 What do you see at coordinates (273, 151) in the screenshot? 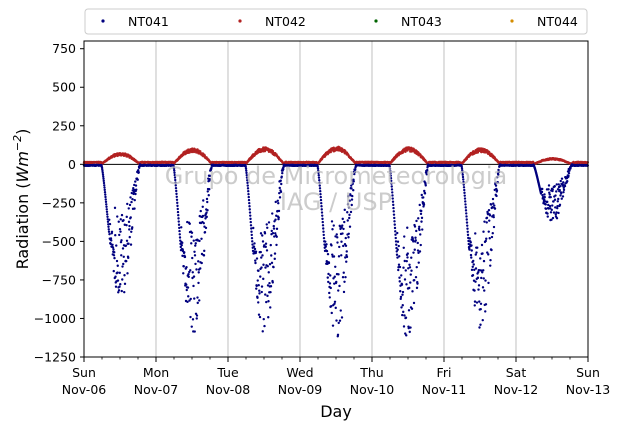
I see `point-nt042` at bounding box center [273, 151].